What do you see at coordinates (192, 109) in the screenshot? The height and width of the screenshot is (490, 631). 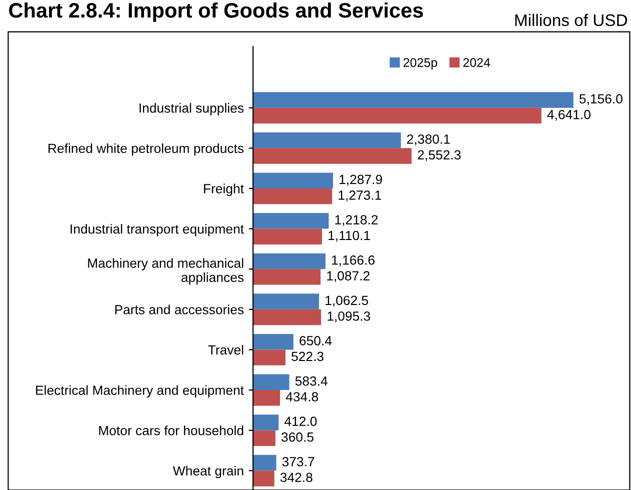 I see `y-tick-label: Industrial supplies` at bounding box center [192, 109].